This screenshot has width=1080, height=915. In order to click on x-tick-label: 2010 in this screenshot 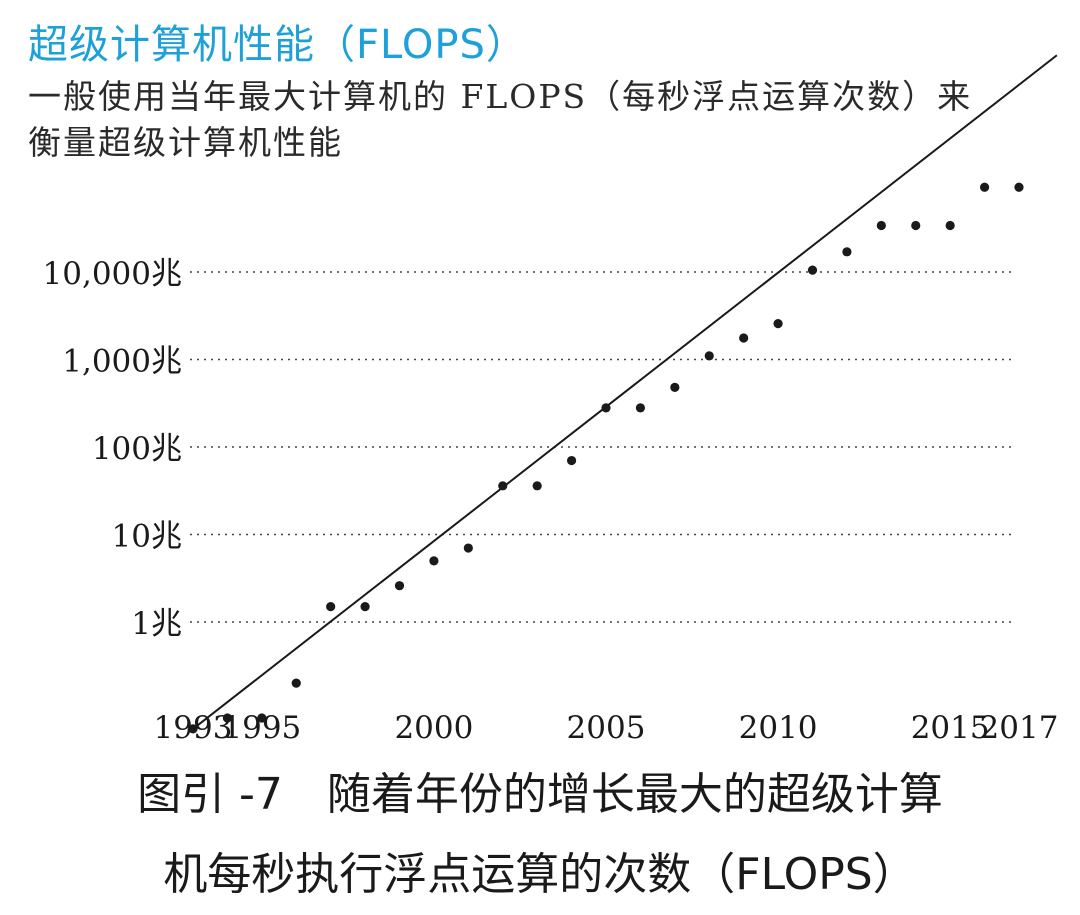, I will do `click(778, 728)`.